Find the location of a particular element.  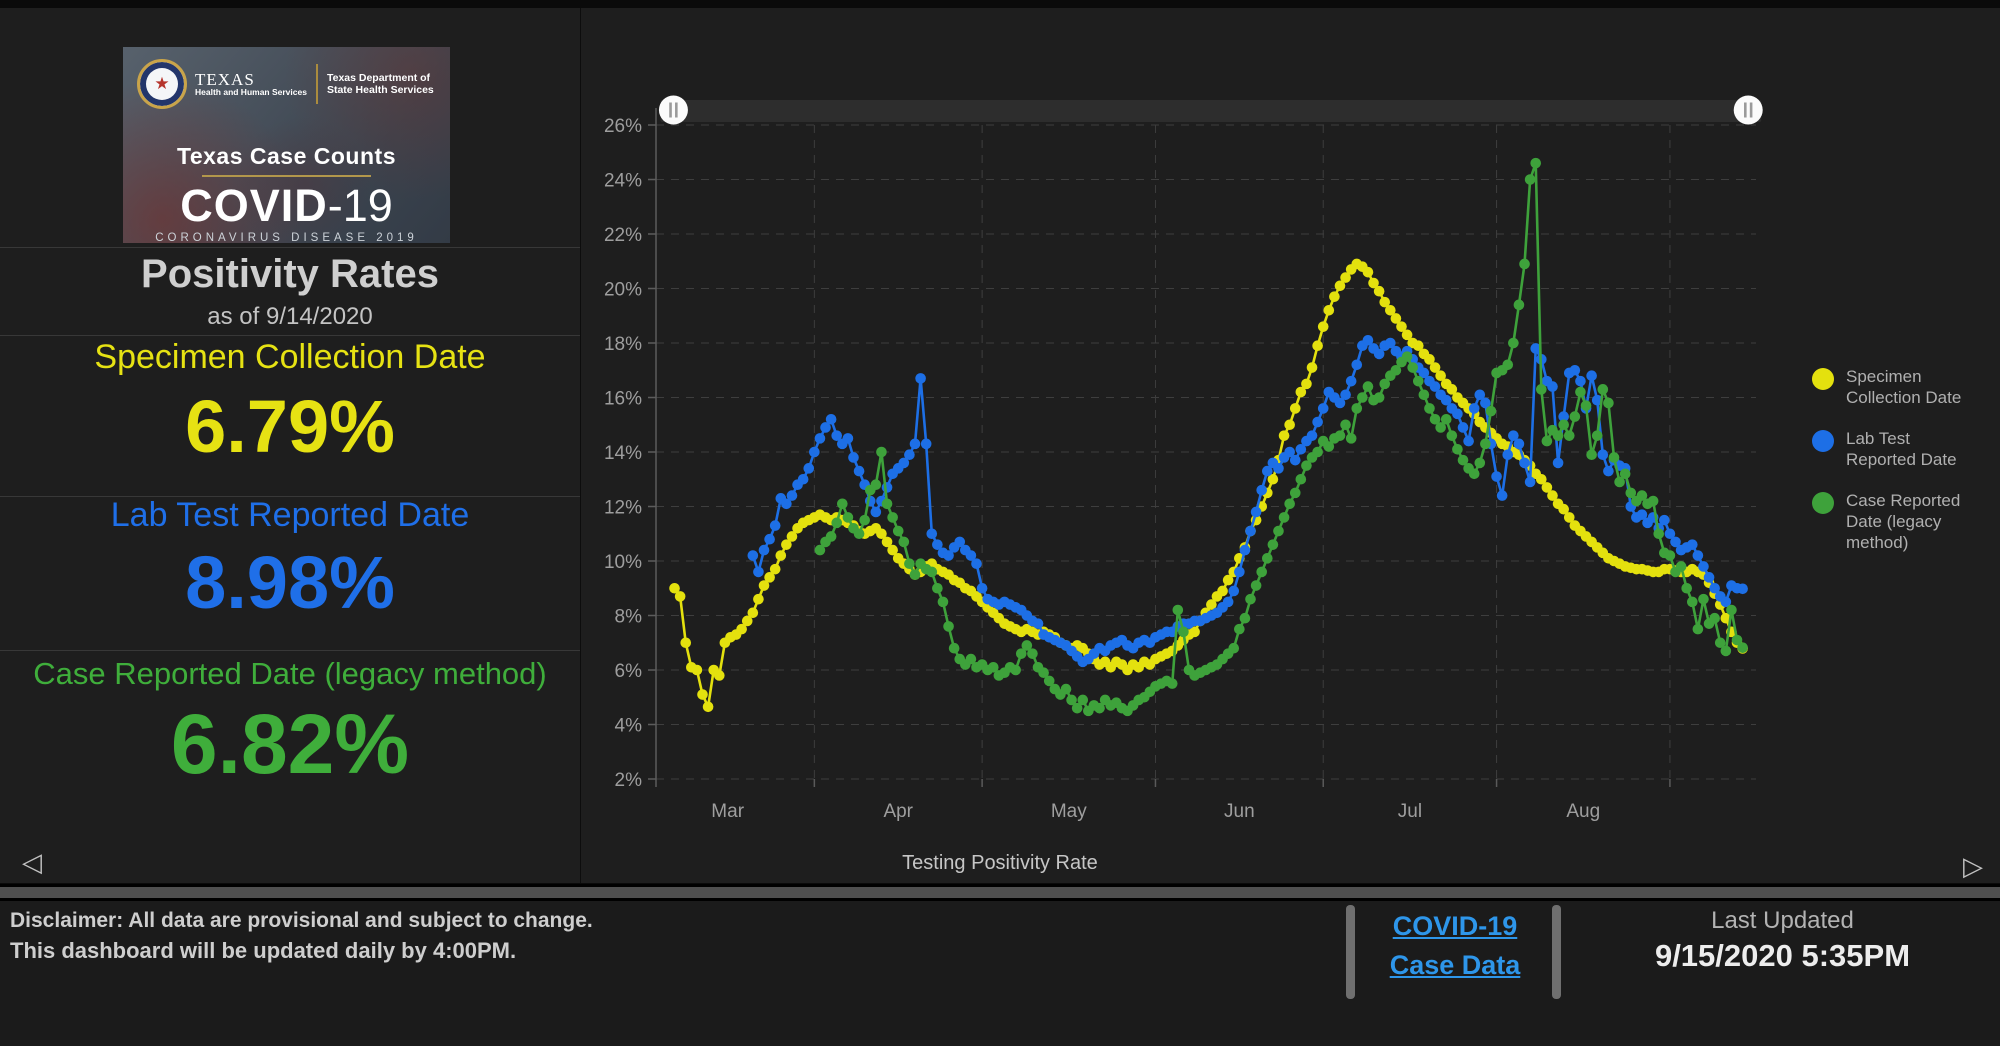

slider-track is located at coordinates (1211, 111).